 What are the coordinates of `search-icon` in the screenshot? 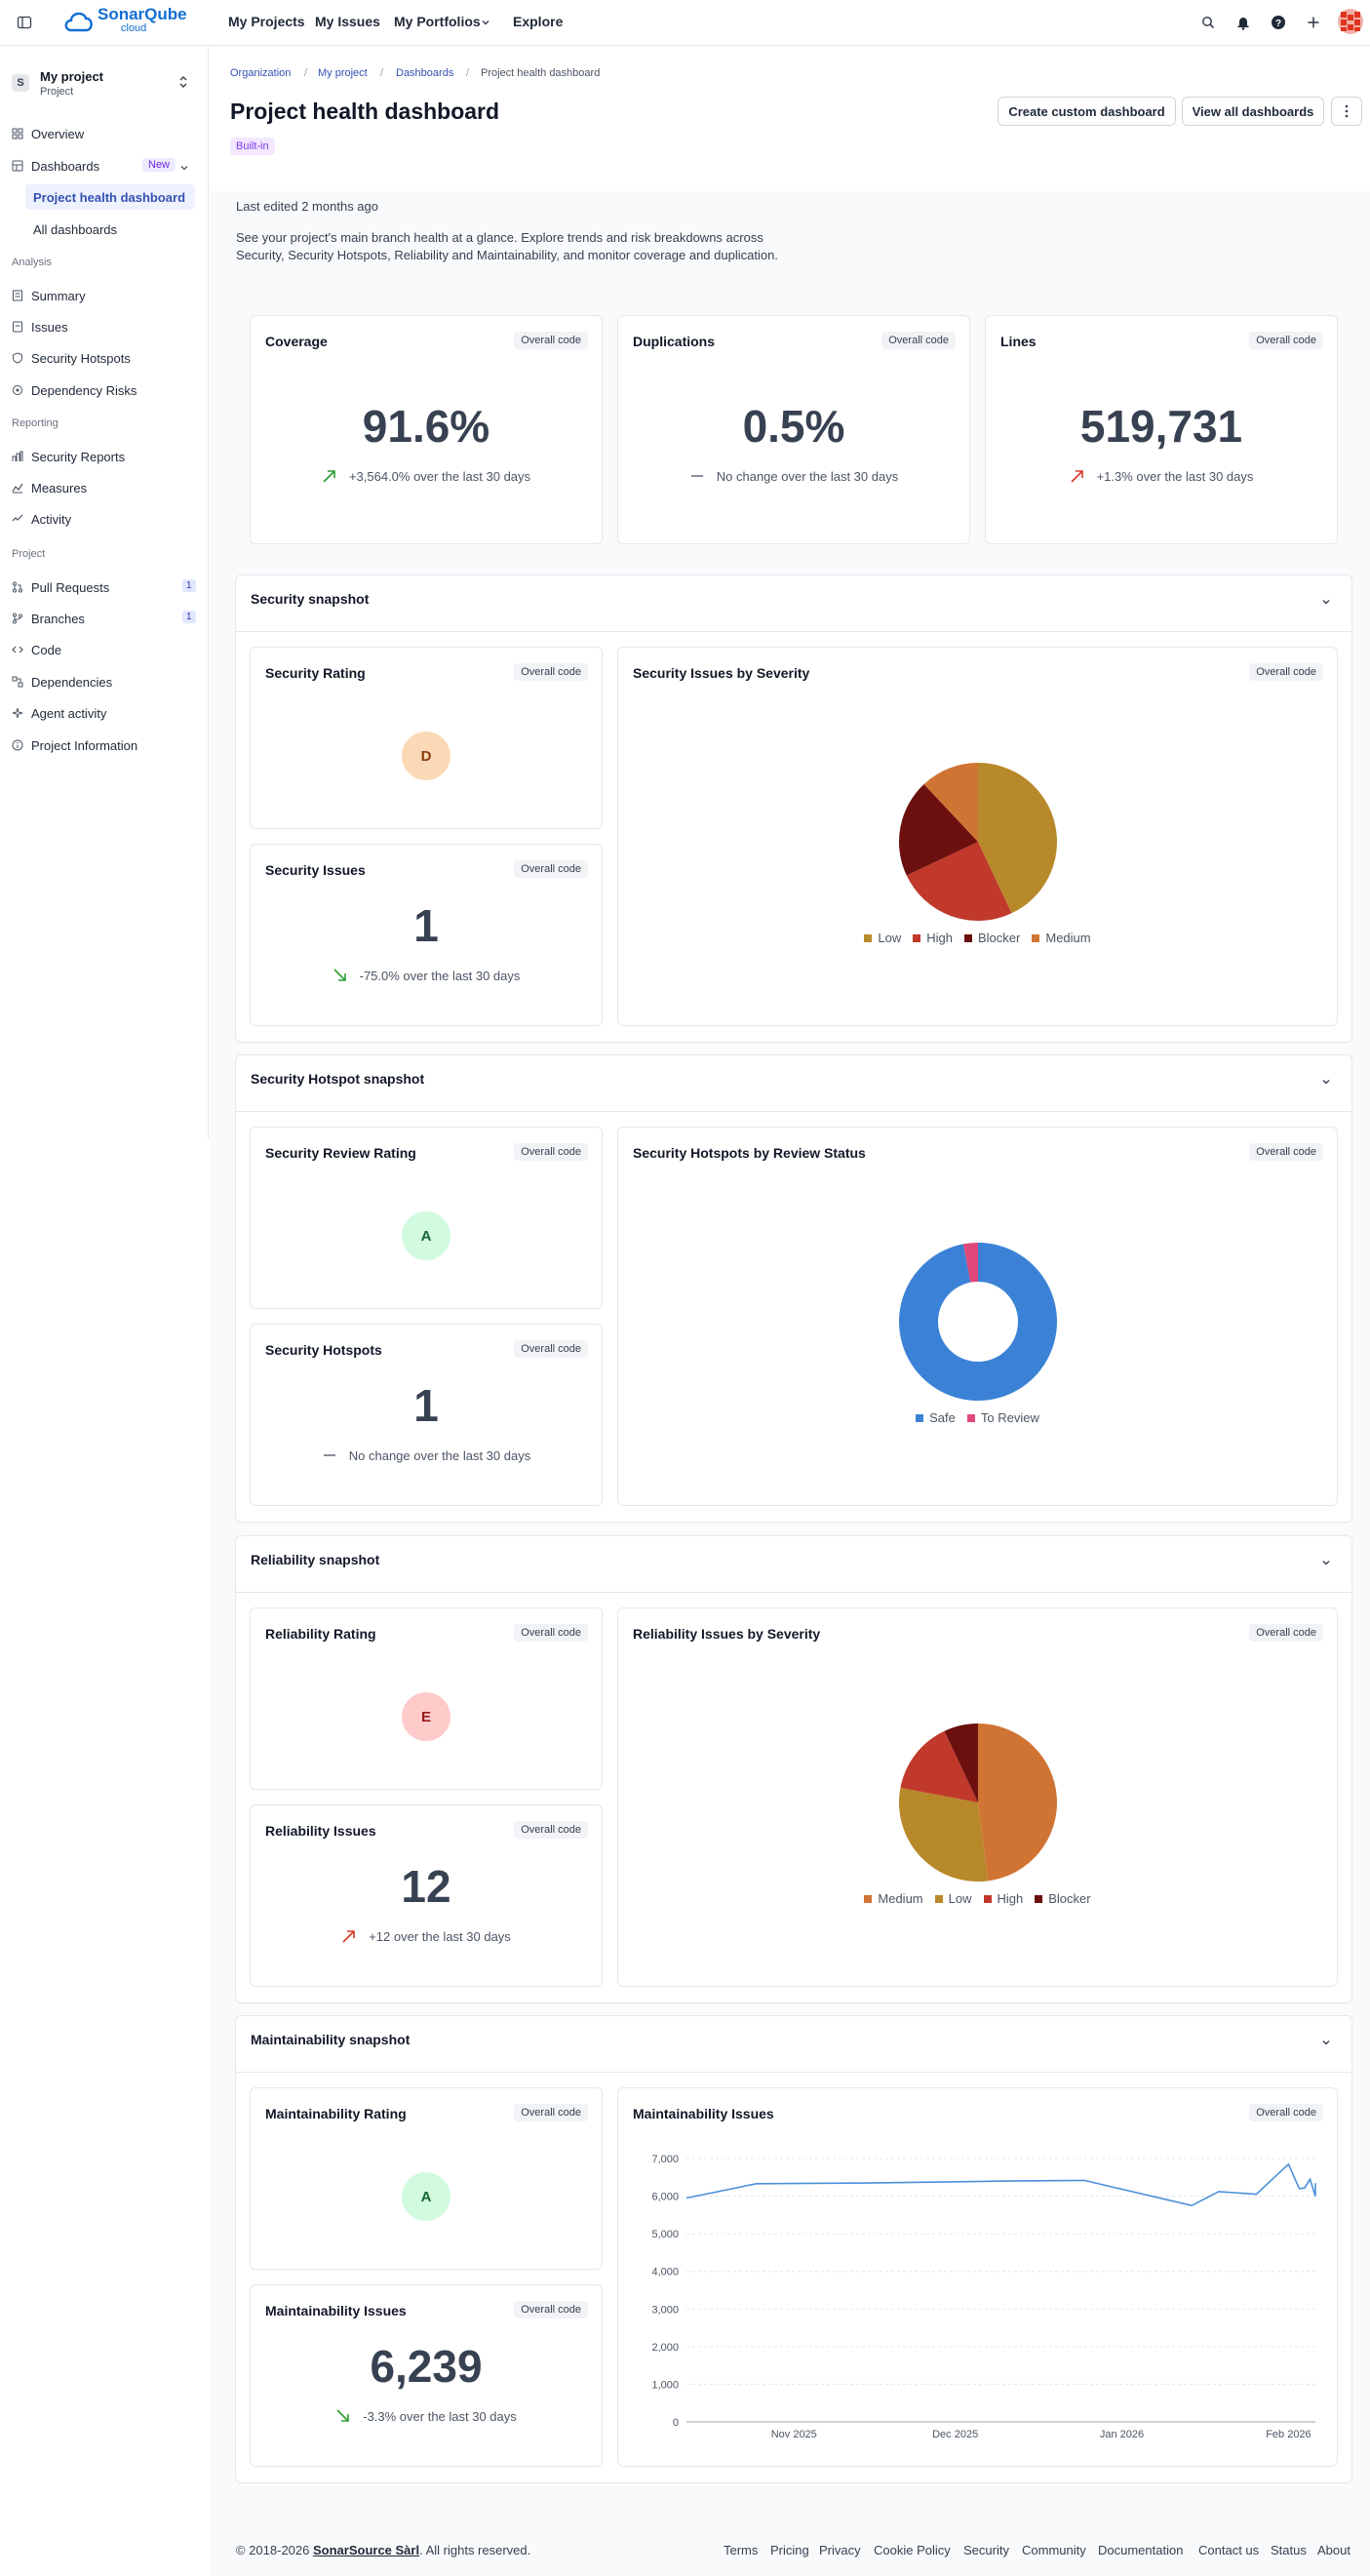 It's located at (1208, 22).